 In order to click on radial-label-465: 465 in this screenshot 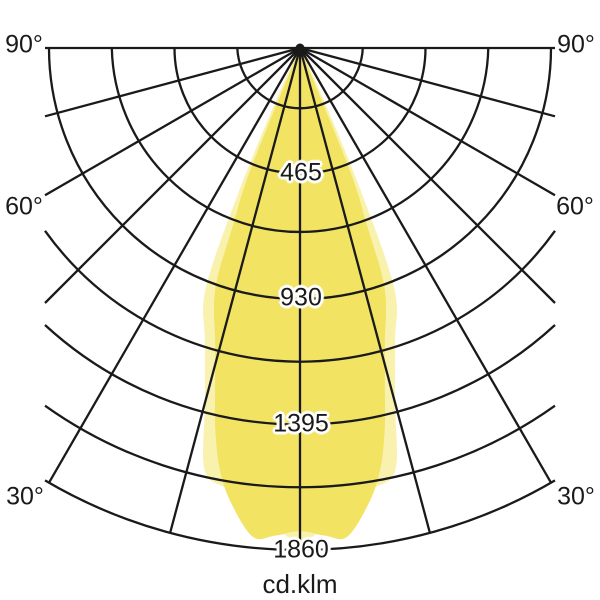, I will do `click(301, 172)`.